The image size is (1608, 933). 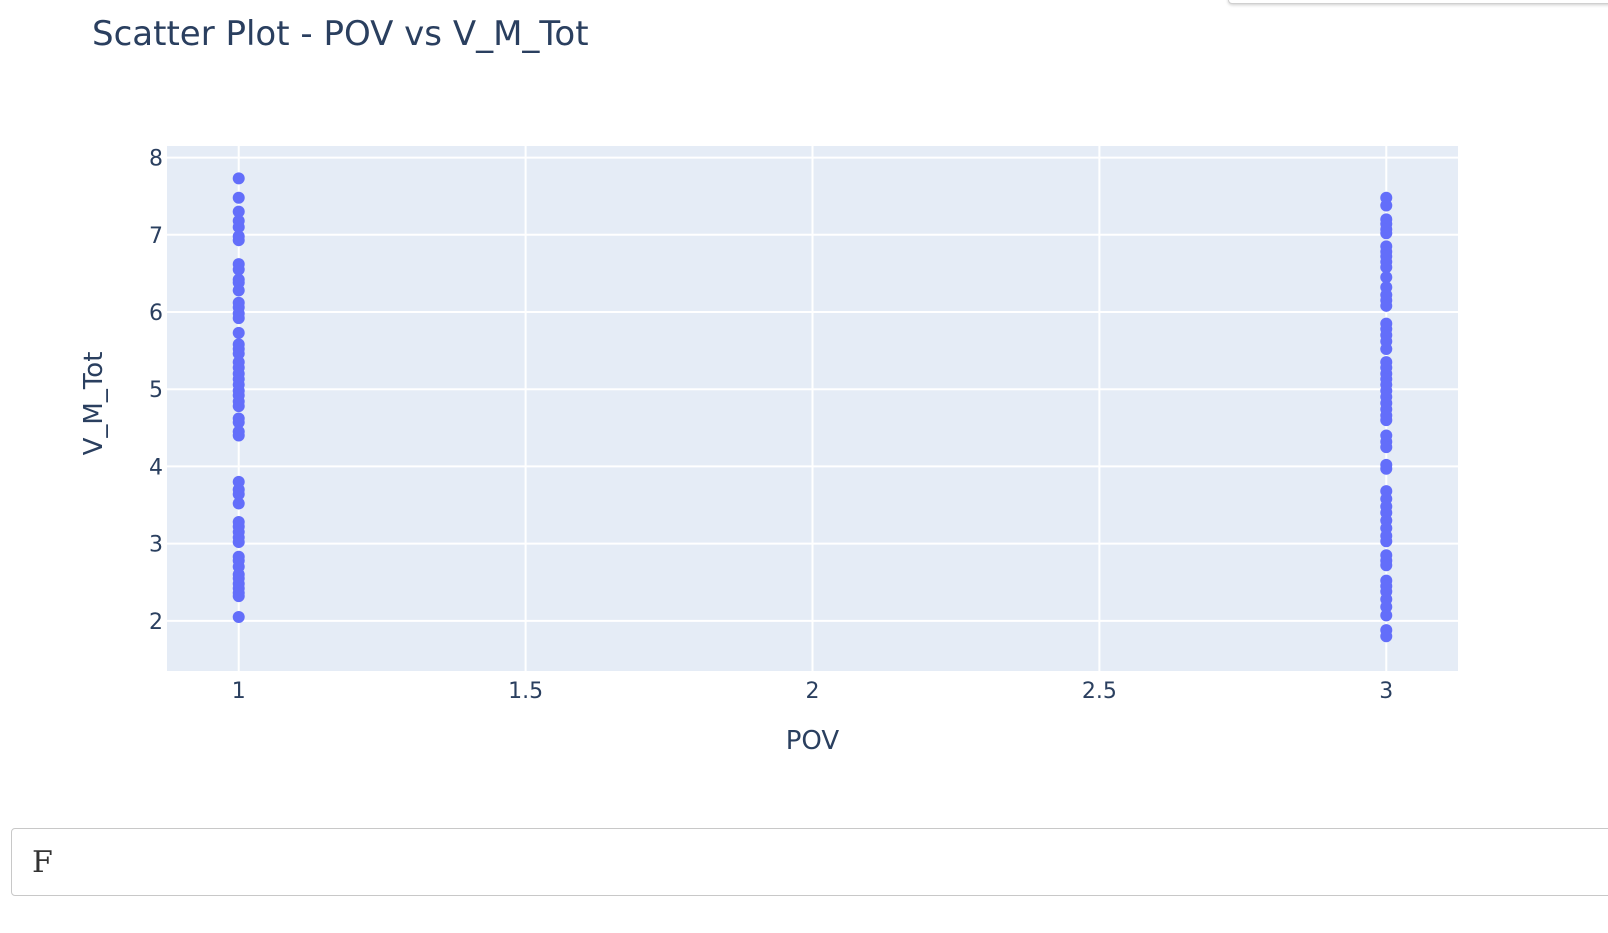 I want to click on y-tick-label: 6, so click(x=156, y=313).